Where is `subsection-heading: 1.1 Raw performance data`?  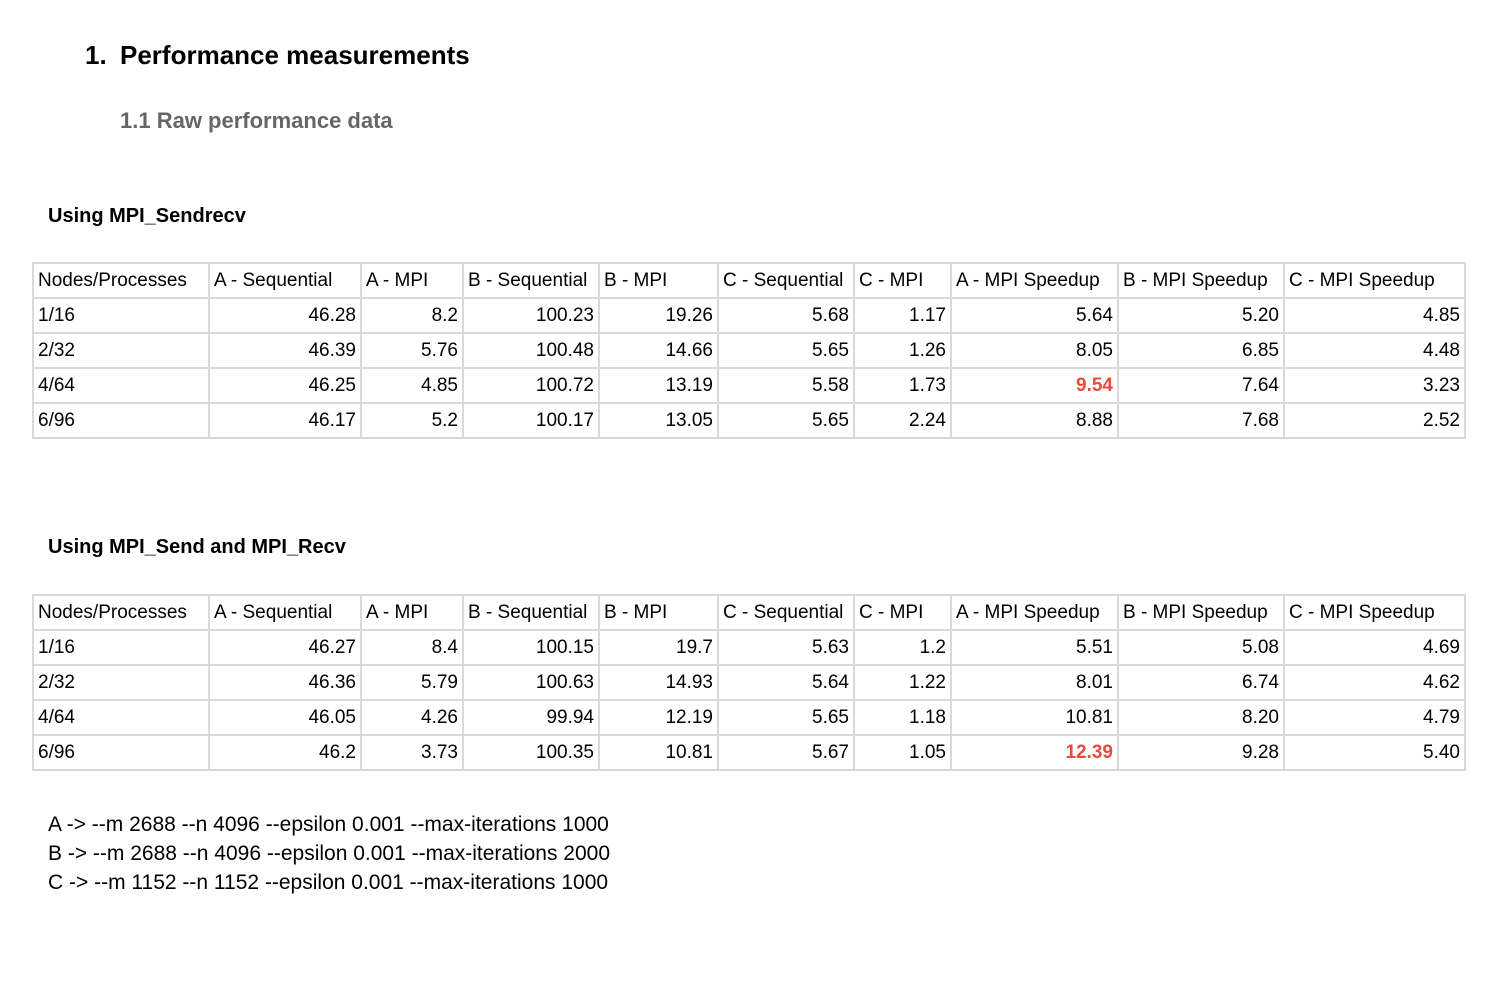 subsection-heading: 1.1 Raw performance data is located at coordinates (256, 120).